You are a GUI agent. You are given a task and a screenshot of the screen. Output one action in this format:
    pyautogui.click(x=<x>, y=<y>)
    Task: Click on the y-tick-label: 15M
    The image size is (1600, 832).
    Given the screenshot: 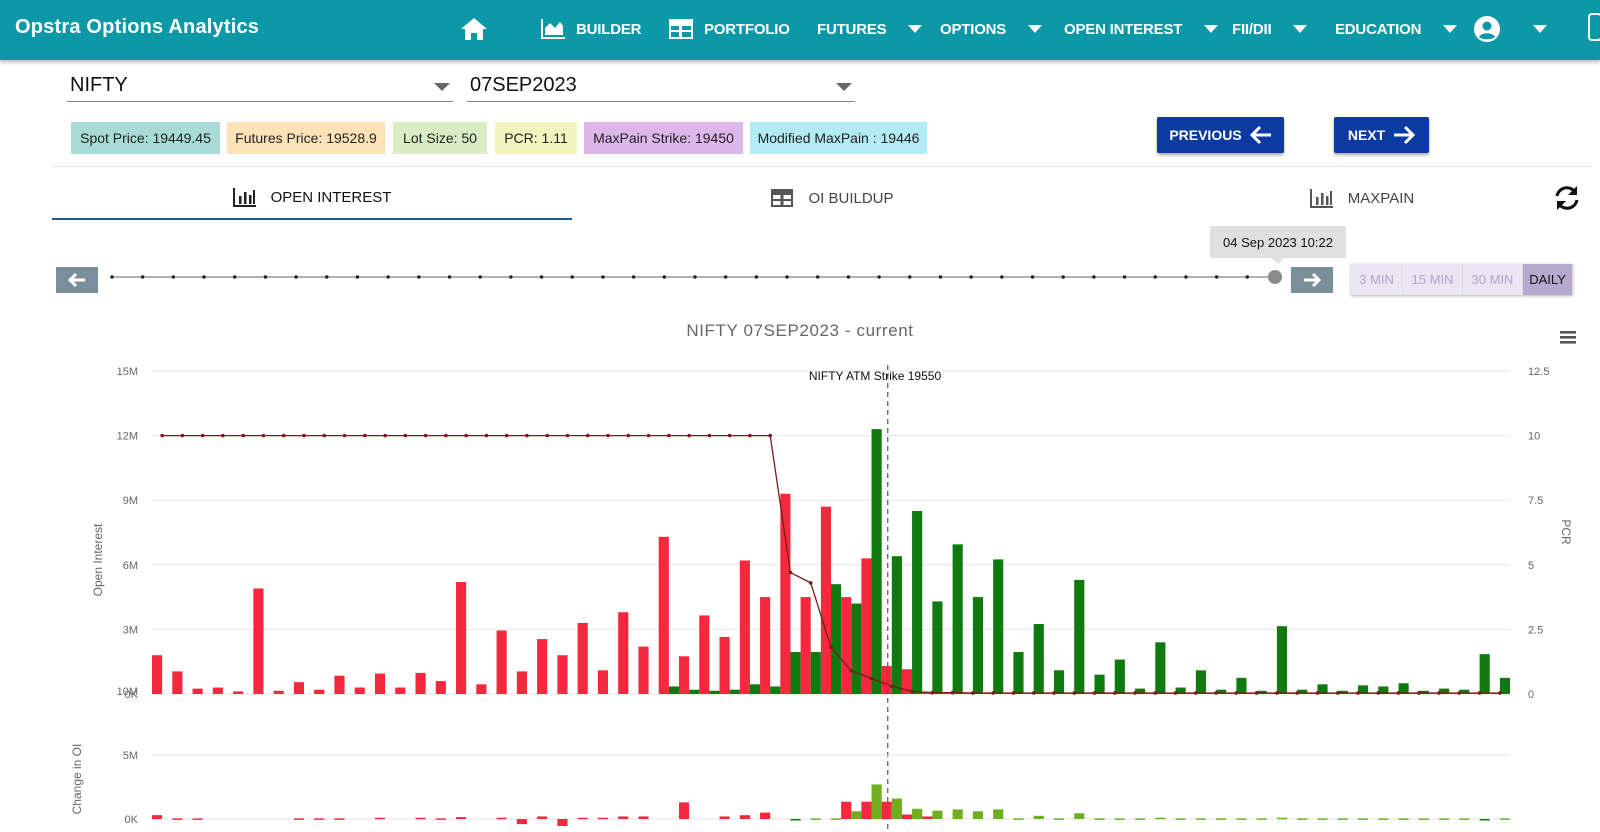 What is the action you would take?
    pyautogui.click(x=127, y=372)
    